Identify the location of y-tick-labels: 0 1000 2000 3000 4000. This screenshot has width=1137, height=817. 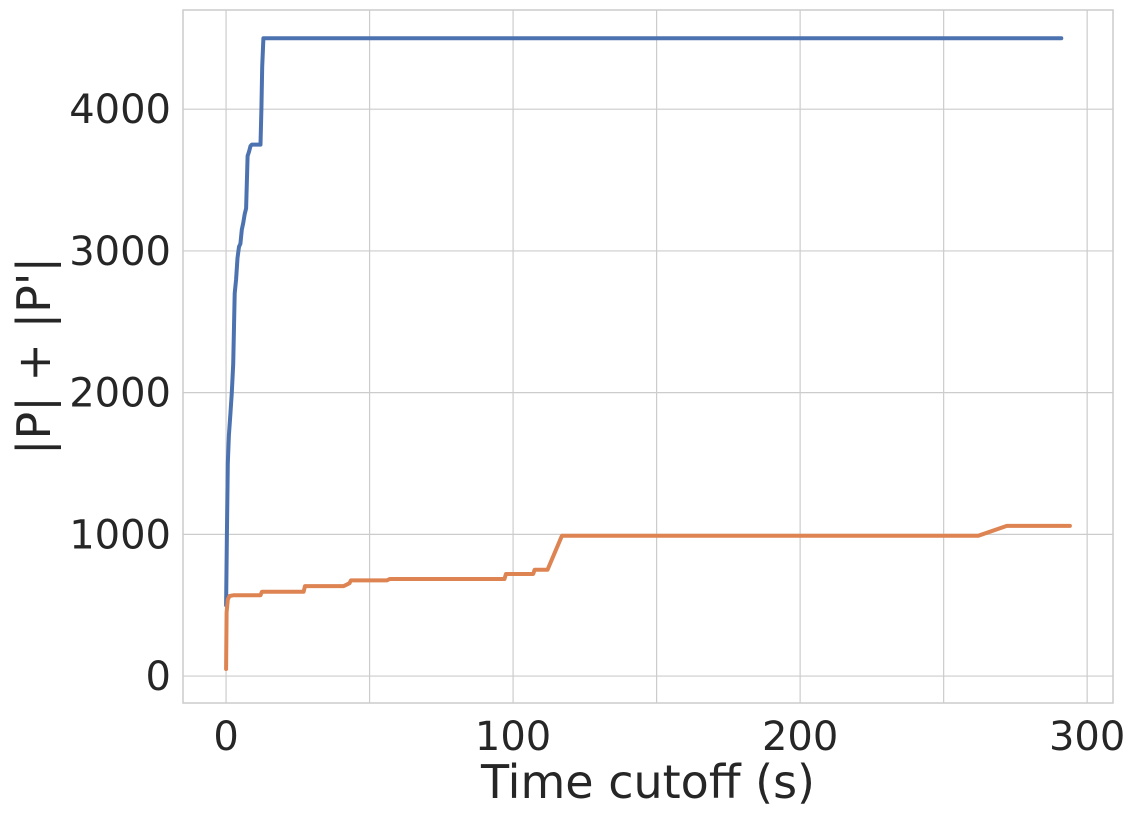
(120, 393).